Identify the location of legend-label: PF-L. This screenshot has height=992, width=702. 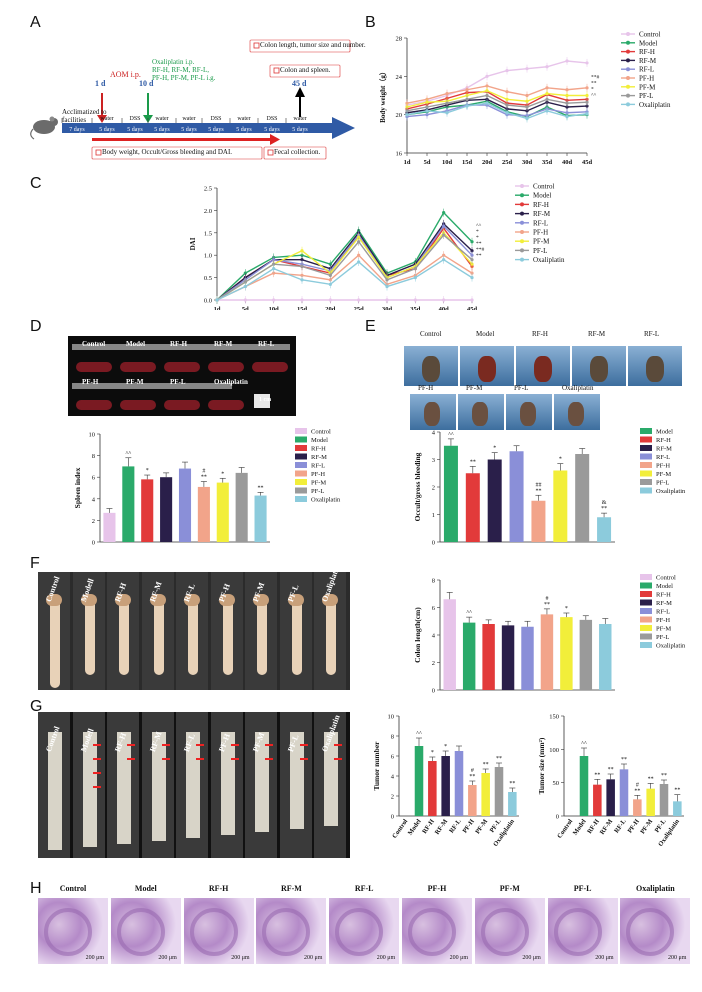
(317, 491).